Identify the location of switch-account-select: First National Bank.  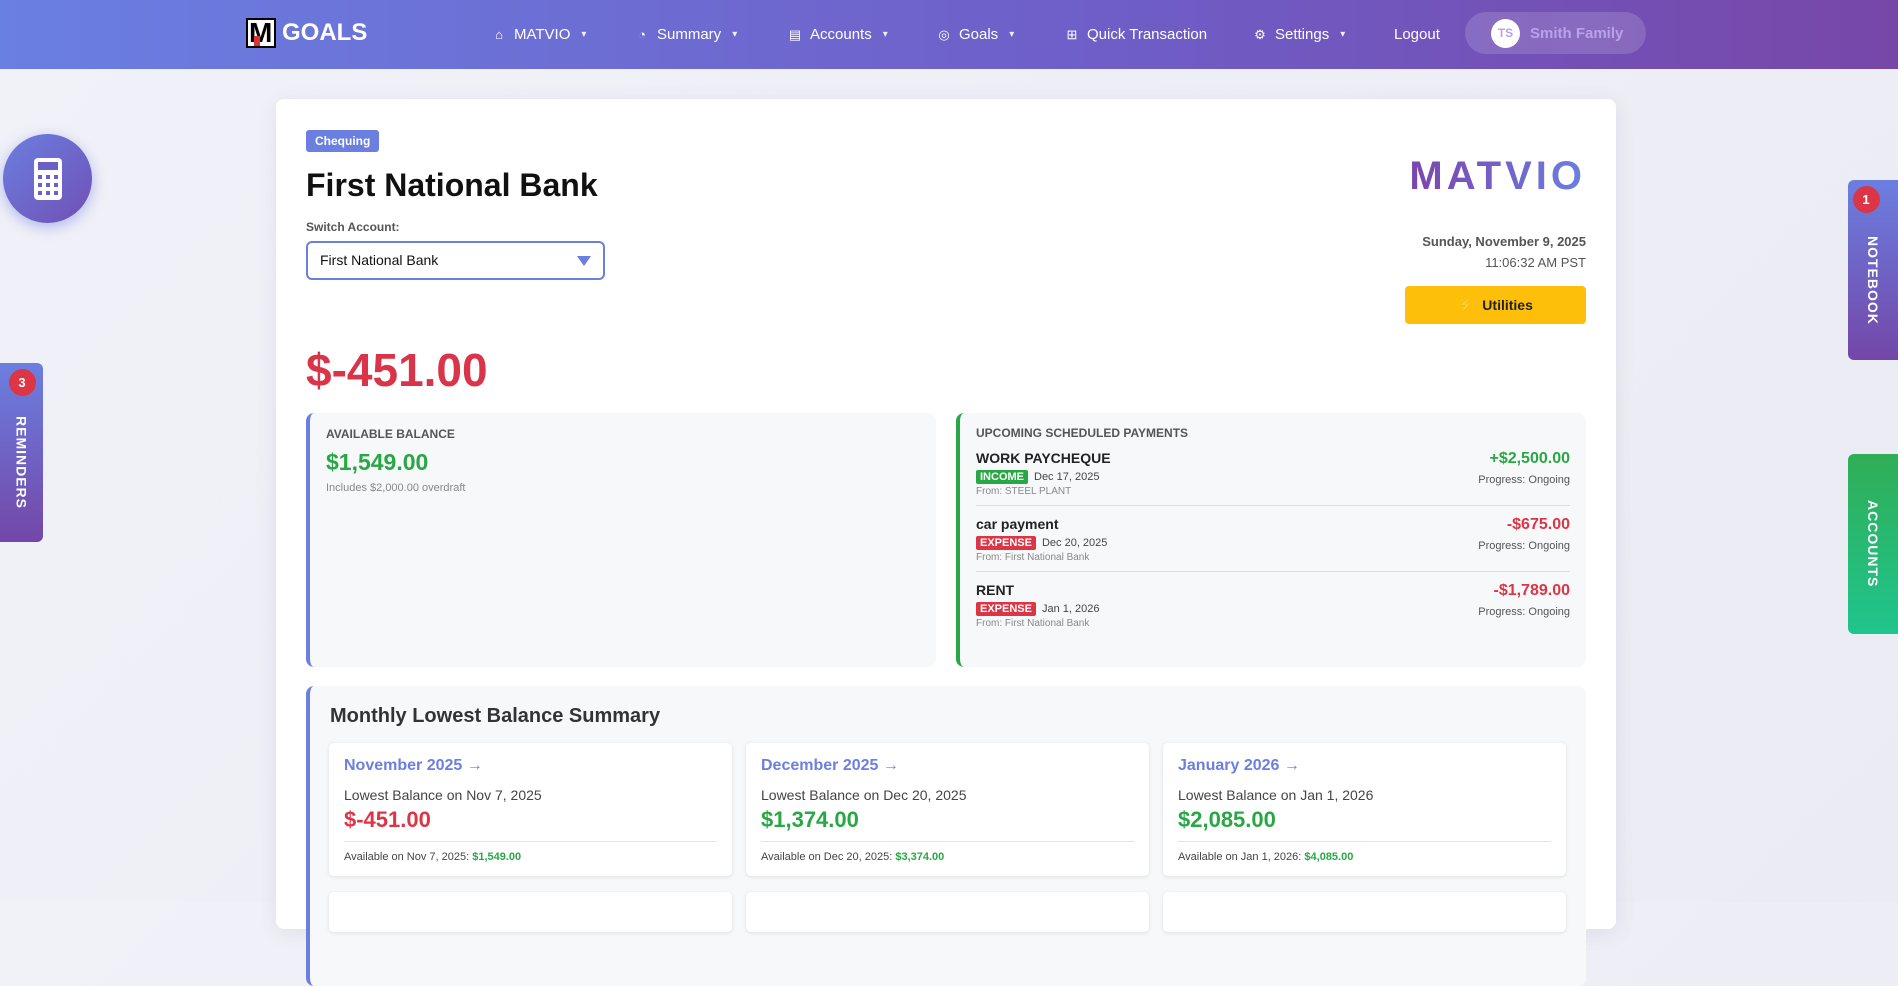
(455, 260).